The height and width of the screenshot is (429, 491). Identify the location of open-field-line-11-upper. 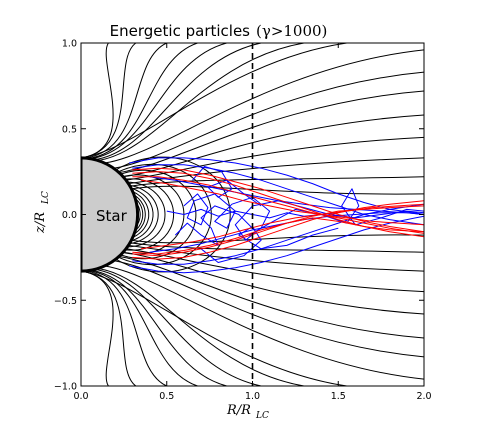
(158, 101).